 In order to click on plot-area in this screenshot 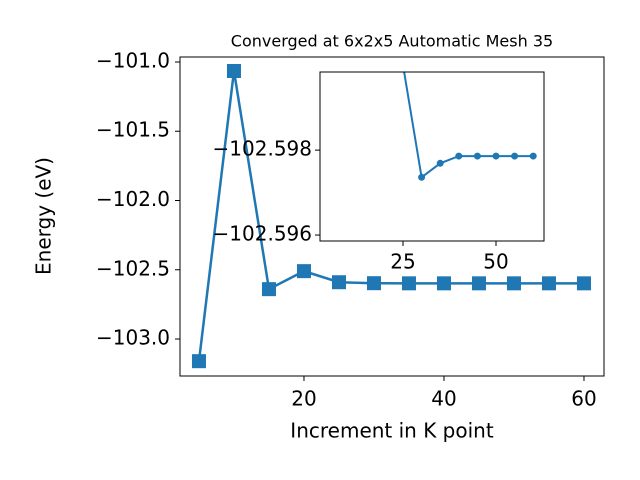, I will do `click(470, 126)`.